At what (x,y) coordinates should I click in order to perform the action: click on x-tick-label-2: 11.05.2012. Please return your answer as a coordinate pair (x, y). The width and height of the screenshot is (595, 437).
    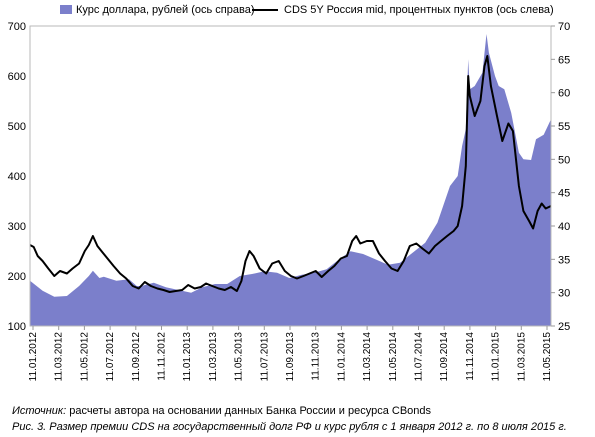
    Looking at the image, I should click on (84, 357).